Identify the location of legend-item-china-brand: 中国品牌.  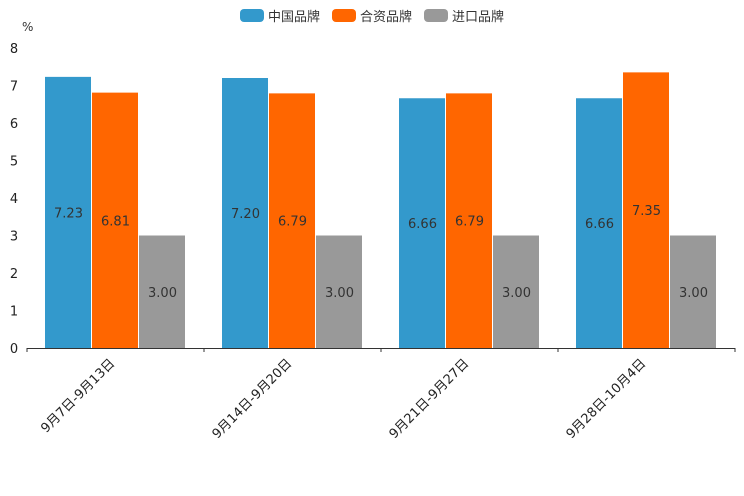
(279, 15).